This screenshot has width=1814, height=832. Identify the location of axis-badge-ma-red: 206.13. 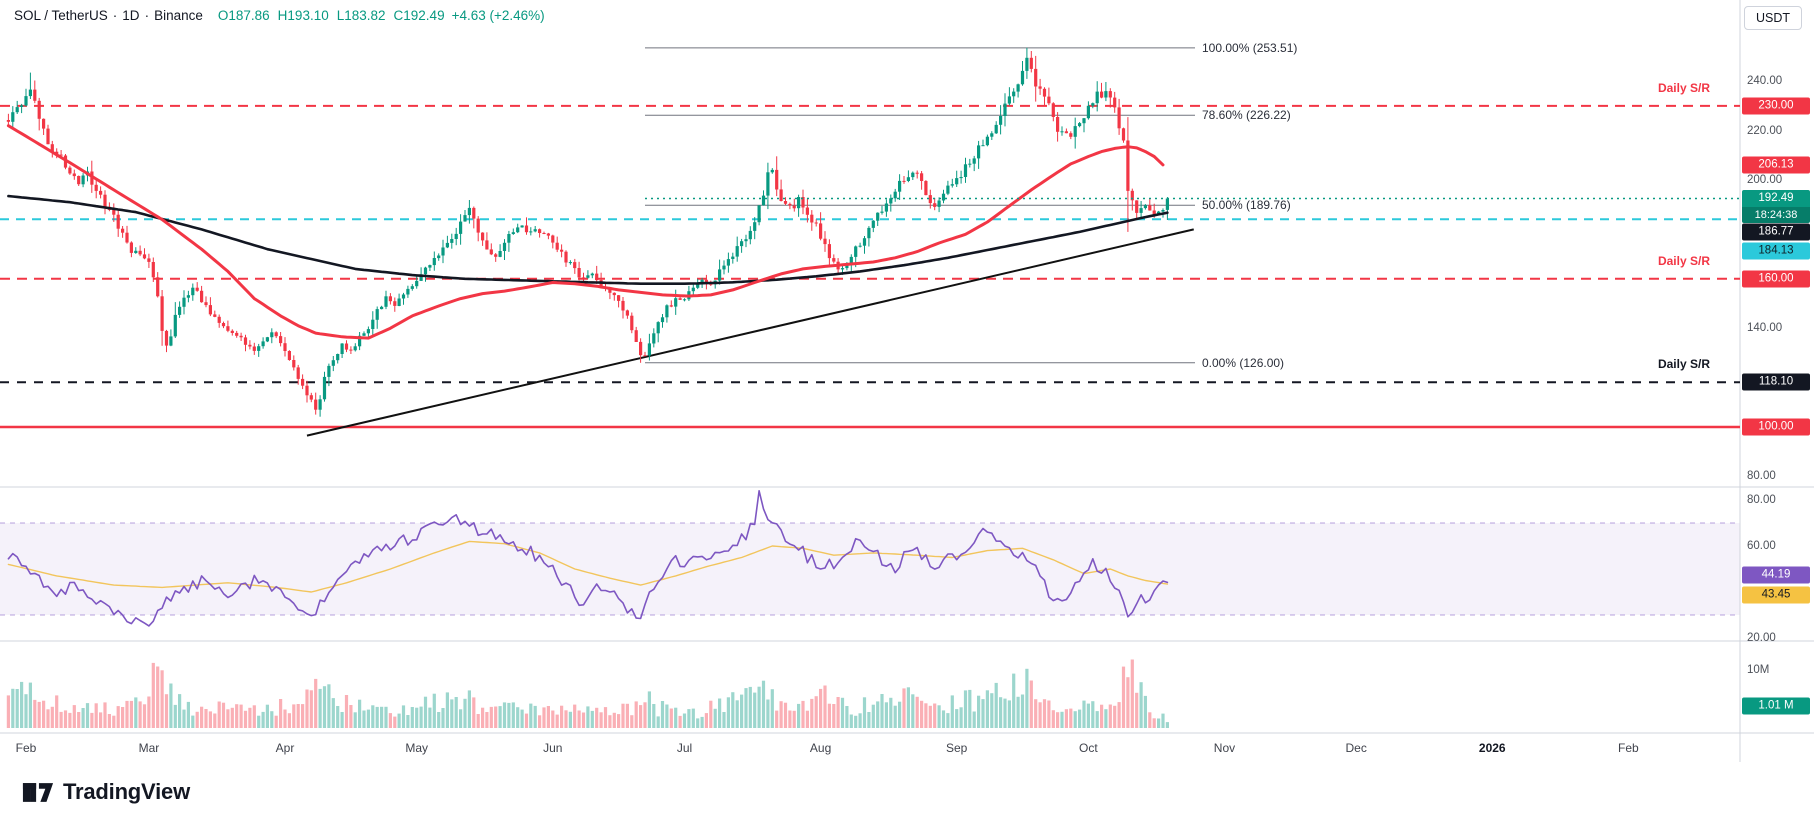
(1776, 165).